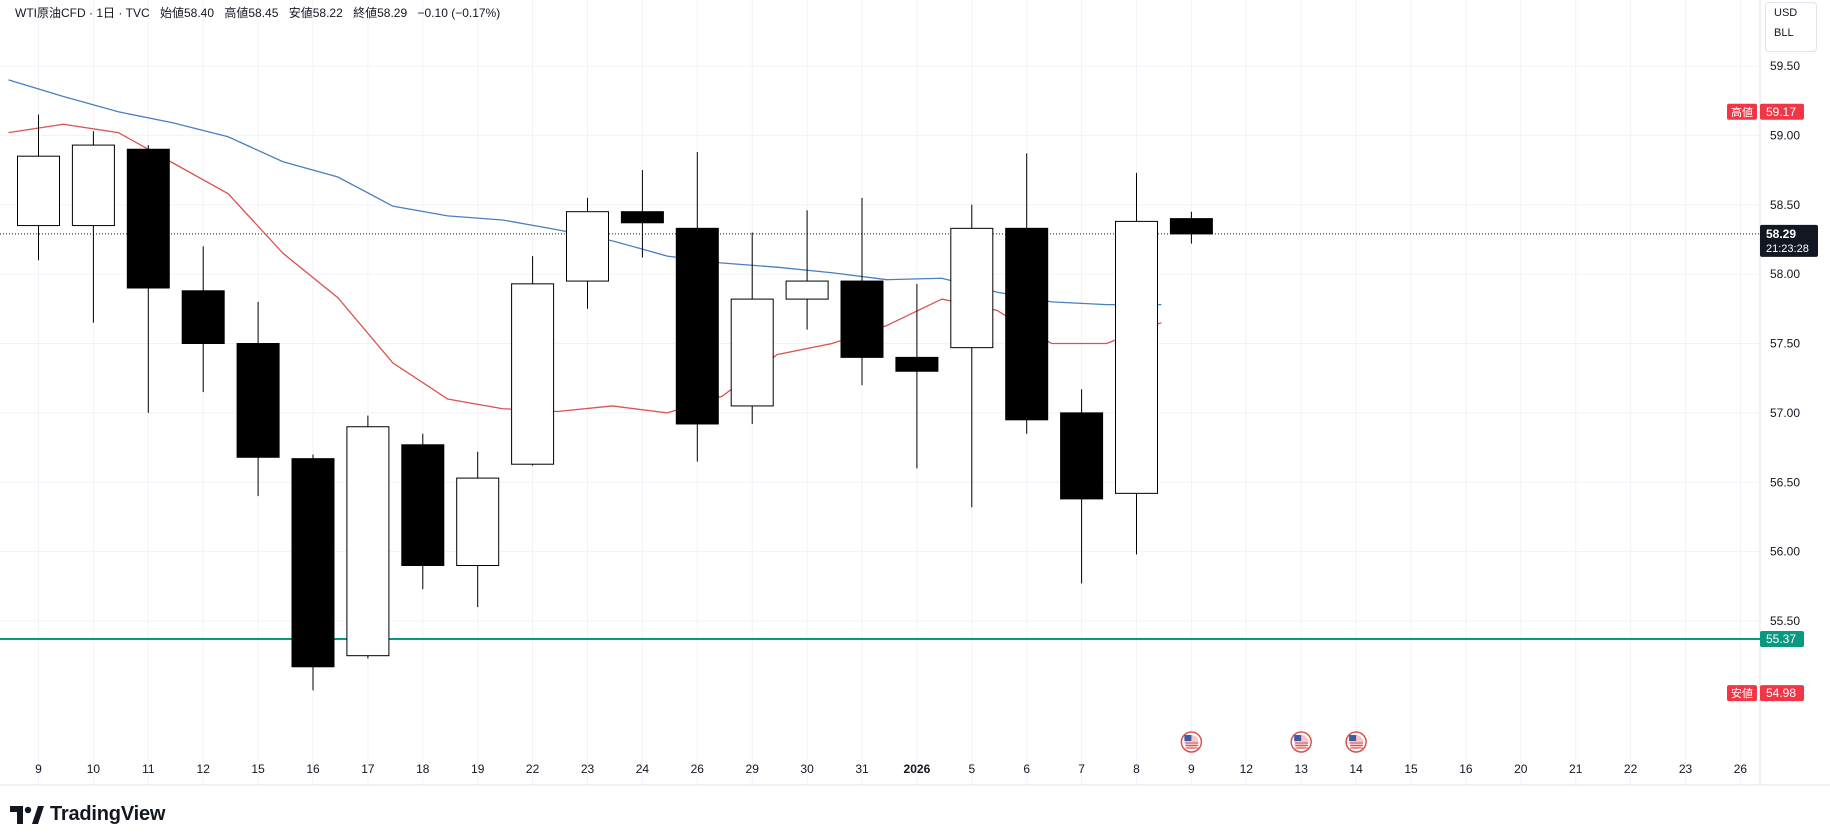  What do you see at coordinates (1136, 769) in the screenshot?
I see `time-tick-label: 8` at bounding box center [1136, 769].